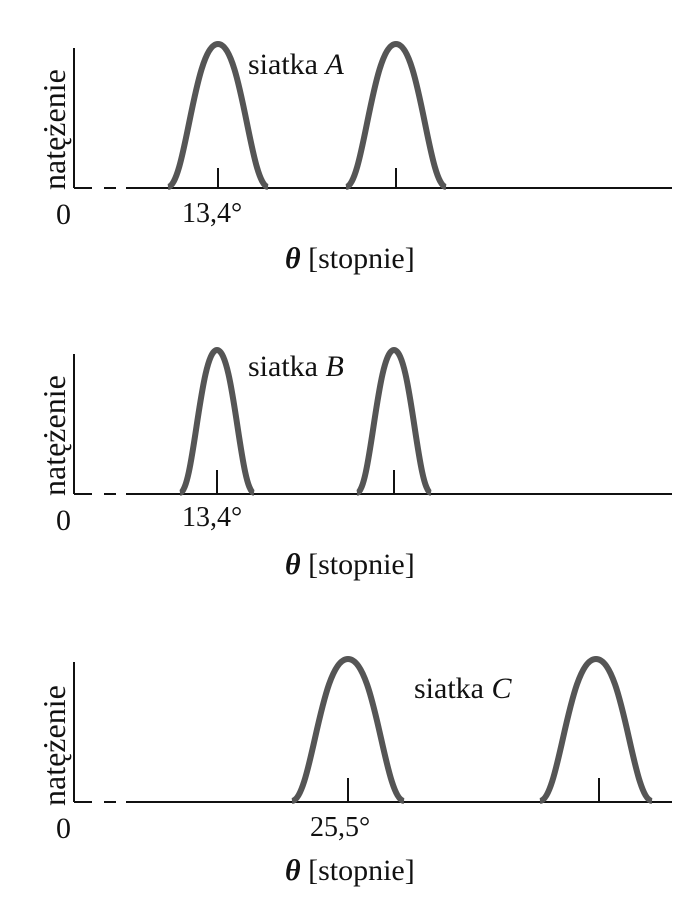 This screenshot has height=918, width=700. What do you see at coordinates (501, 688) in the screenshot?
I see `grating-letter: C` at bounding box center [501, 688].